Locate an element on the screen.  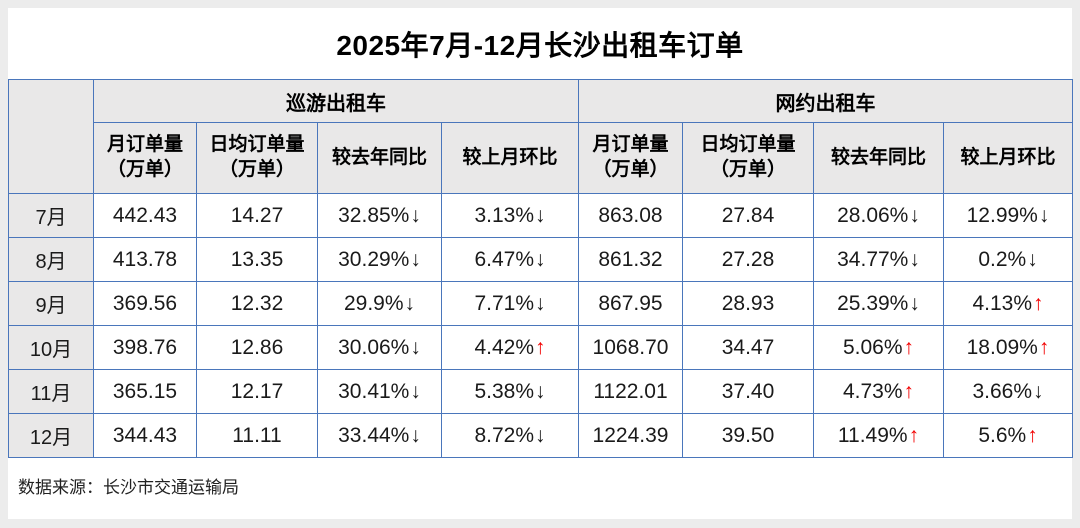
value-cell: 12.99%↓ is located at coordinates (1008, 215).